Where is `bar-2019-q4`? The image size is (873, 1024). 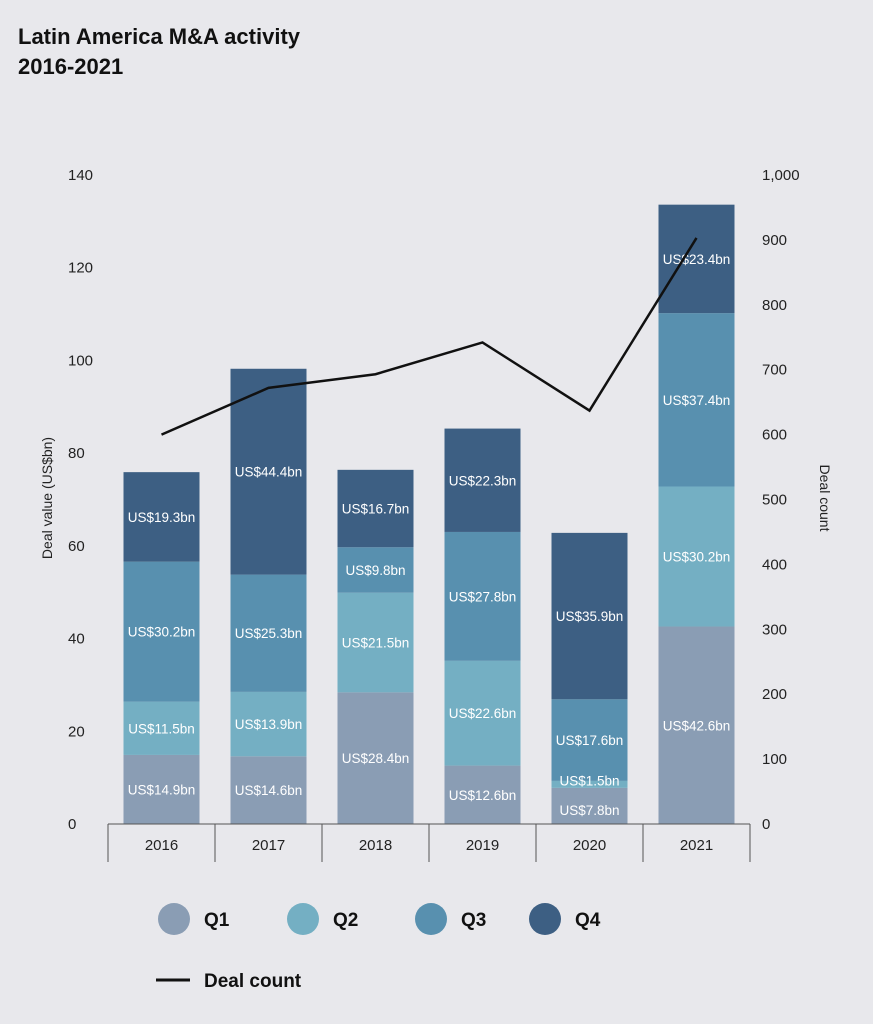 bar-2019-q4 is located at coordinates (482, 480).